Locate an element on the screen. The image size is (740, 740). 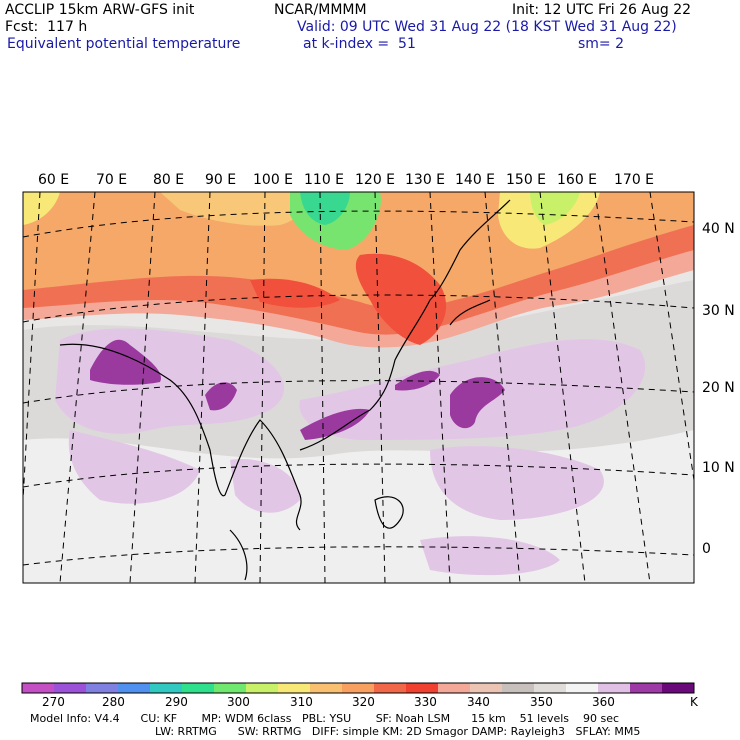
legend-label: 280 is located at coordinates (113, 702).